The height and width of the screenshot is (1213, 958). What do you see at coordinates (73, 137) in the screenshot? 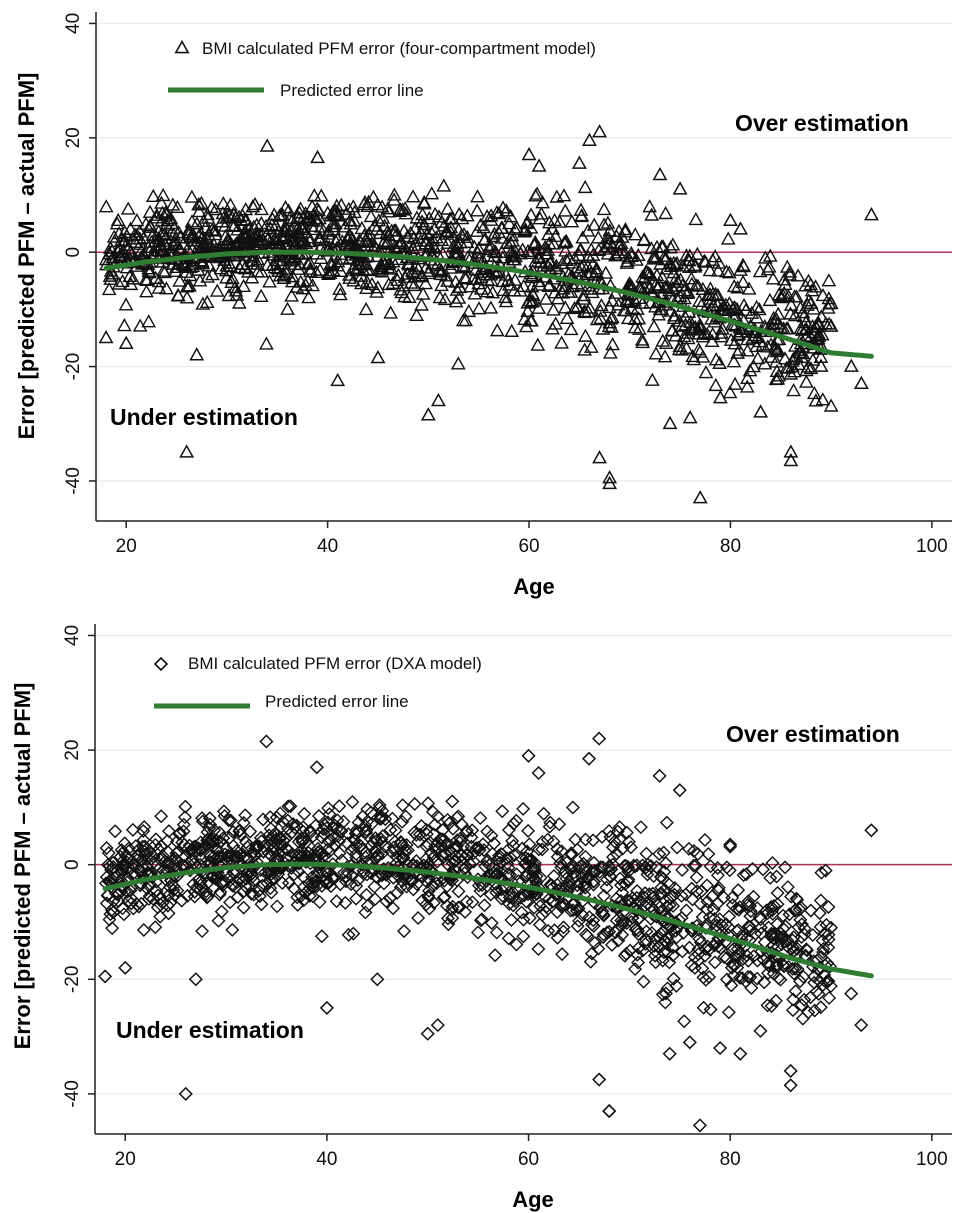
I see `y-tick-label: 20` at bounding box center [73, 137].